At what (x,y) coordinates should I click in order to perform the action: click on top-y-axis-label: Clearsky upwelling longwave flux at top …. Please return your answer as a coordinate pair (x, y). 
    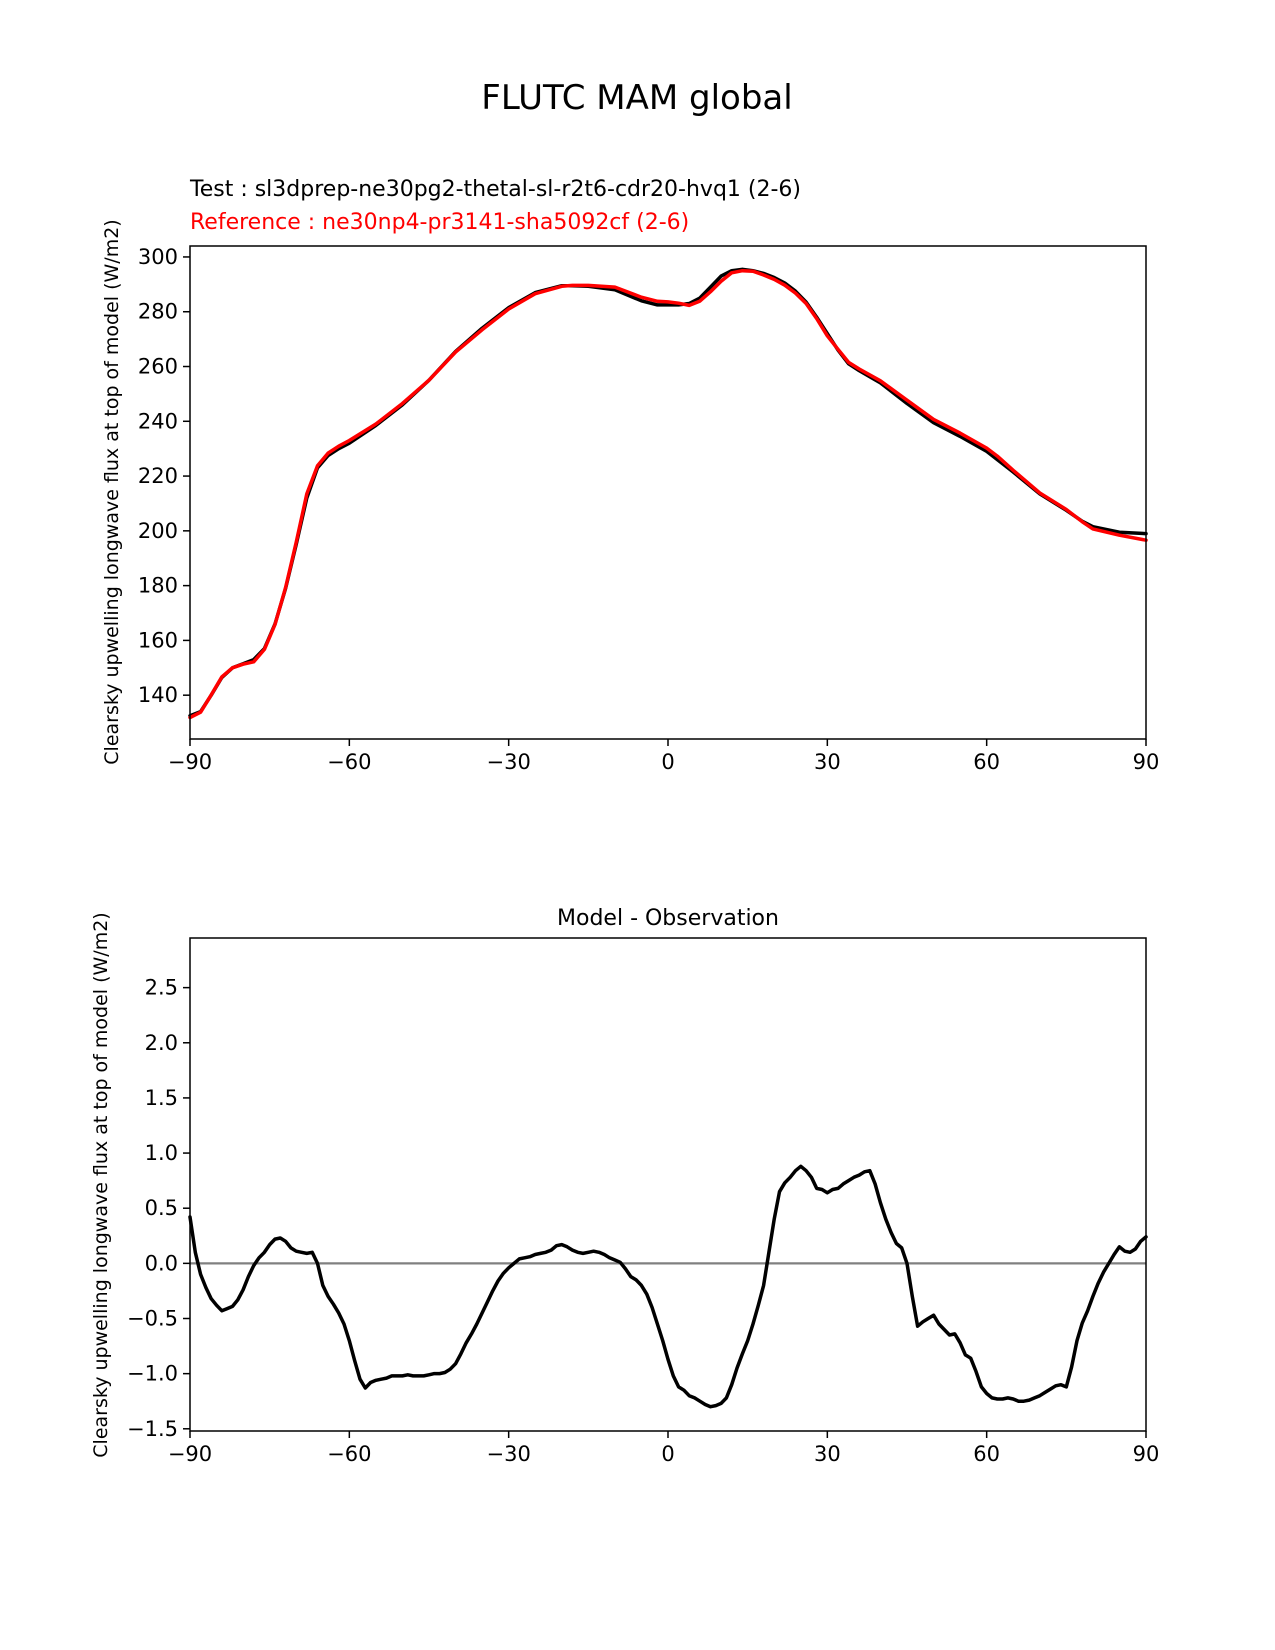
    Looking at the image, I should click on (112, 491).